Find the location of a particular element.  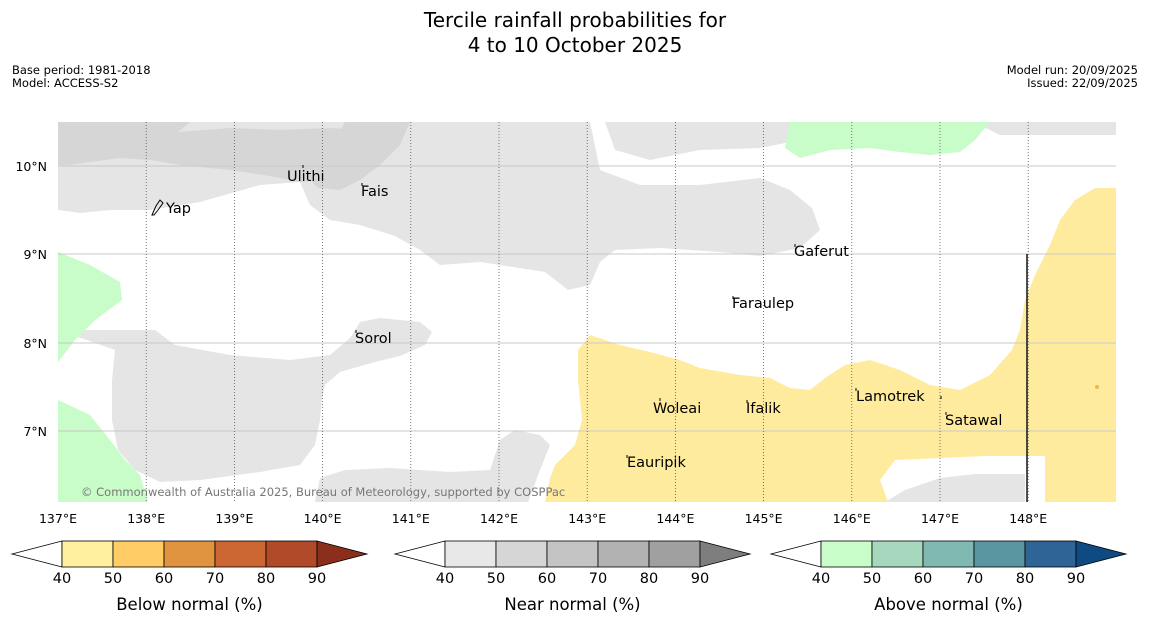

lon-label-8: 145°E is located at coordinates (764, 518).